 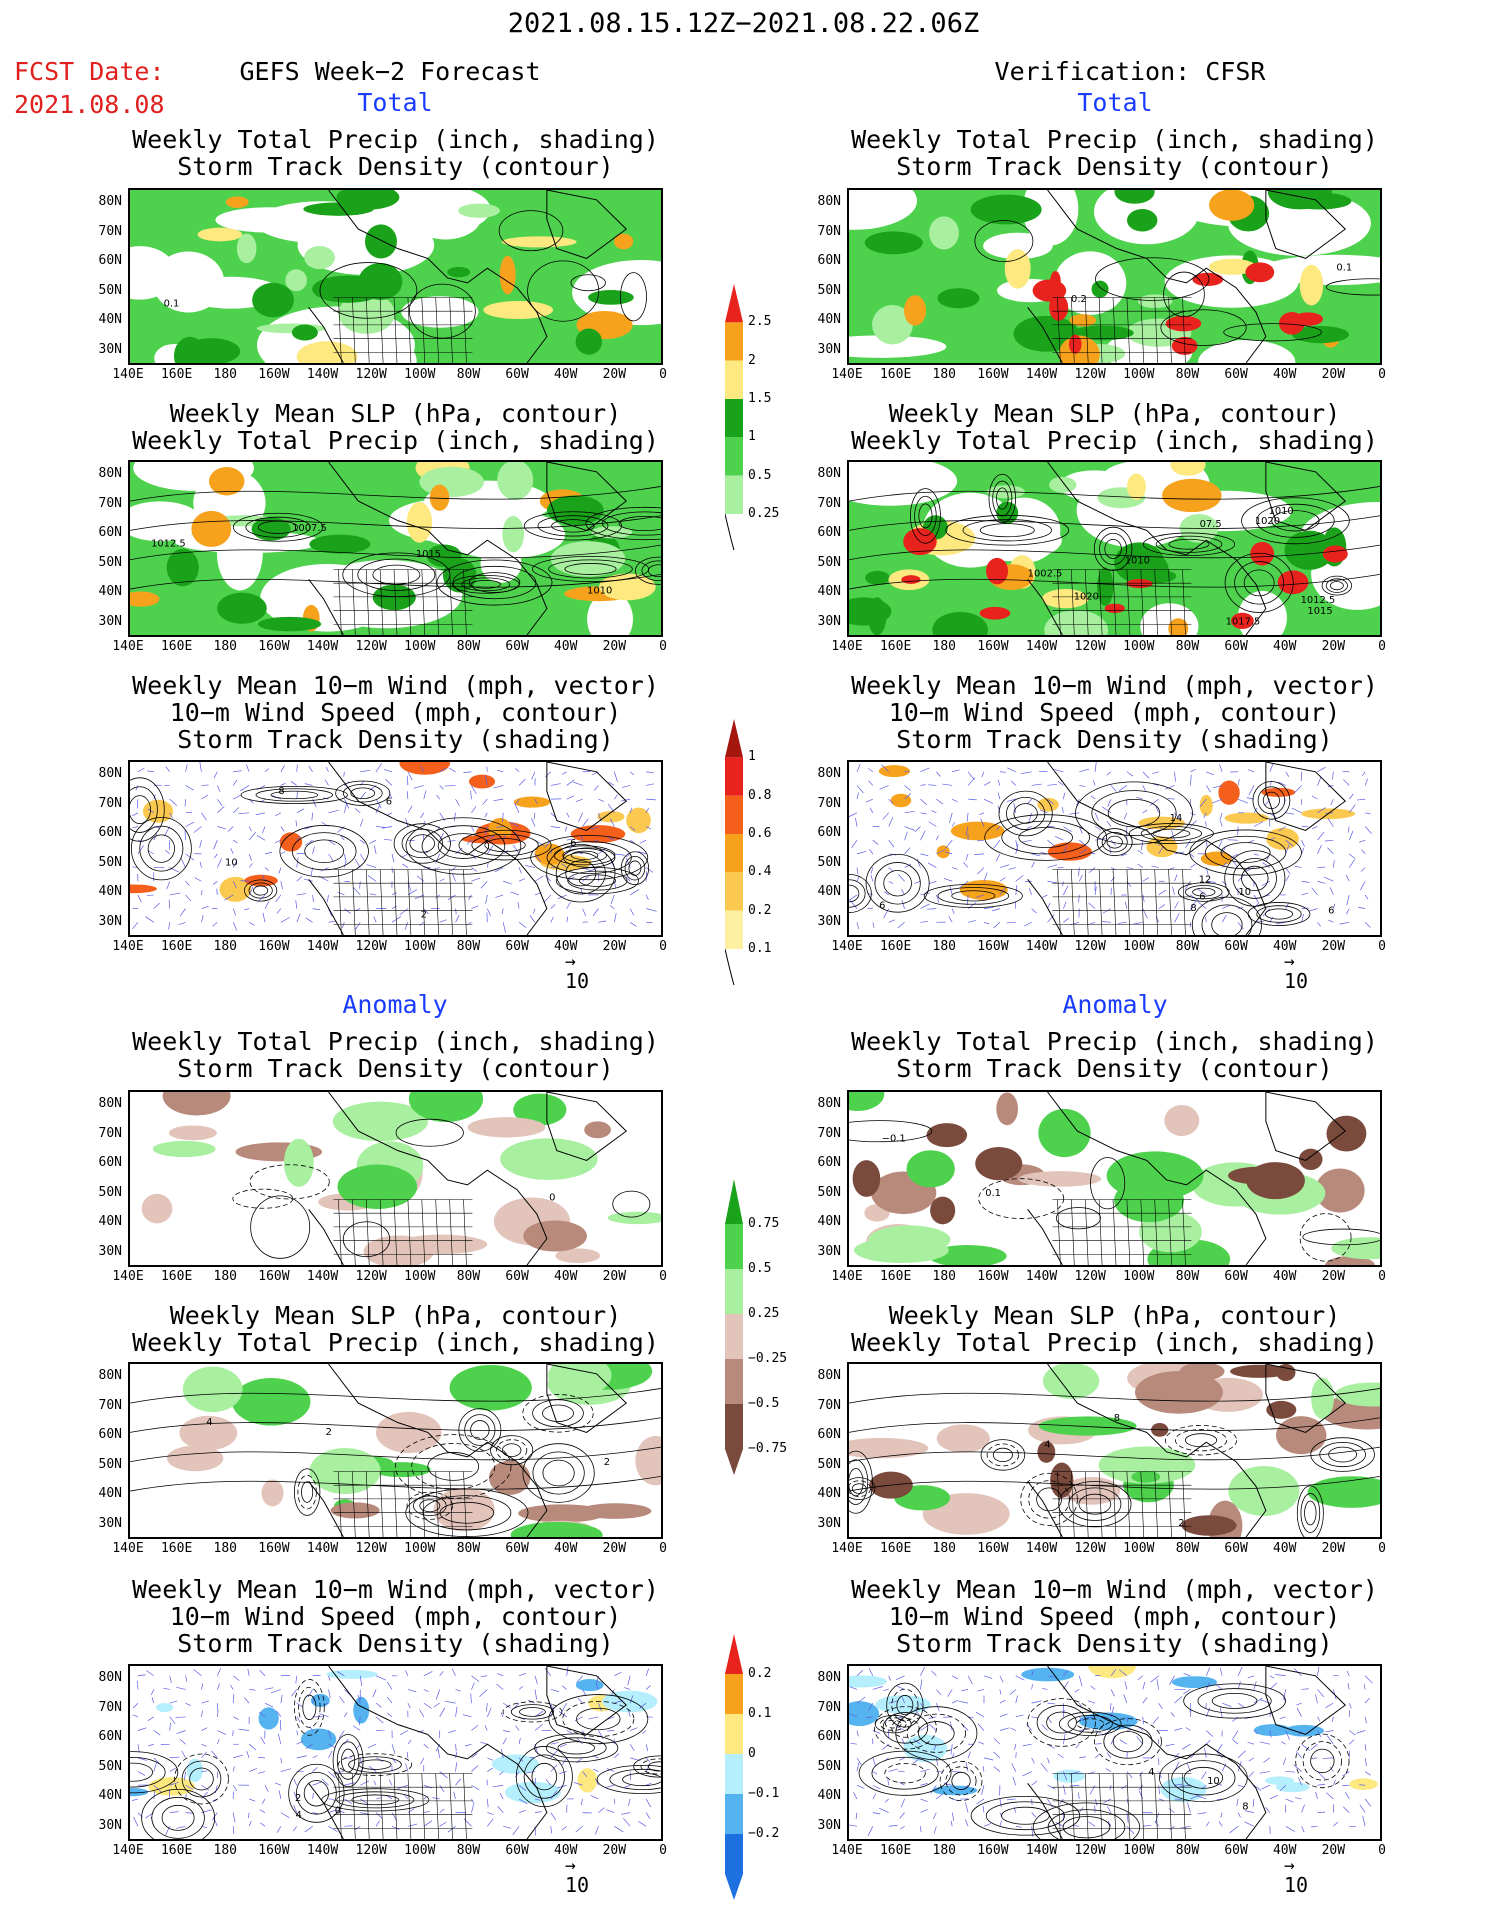 What do you see at coordinates (829, 201) in the screenshot?
I see `lat-tick-label: 80N` at bounding box center [829, 201].